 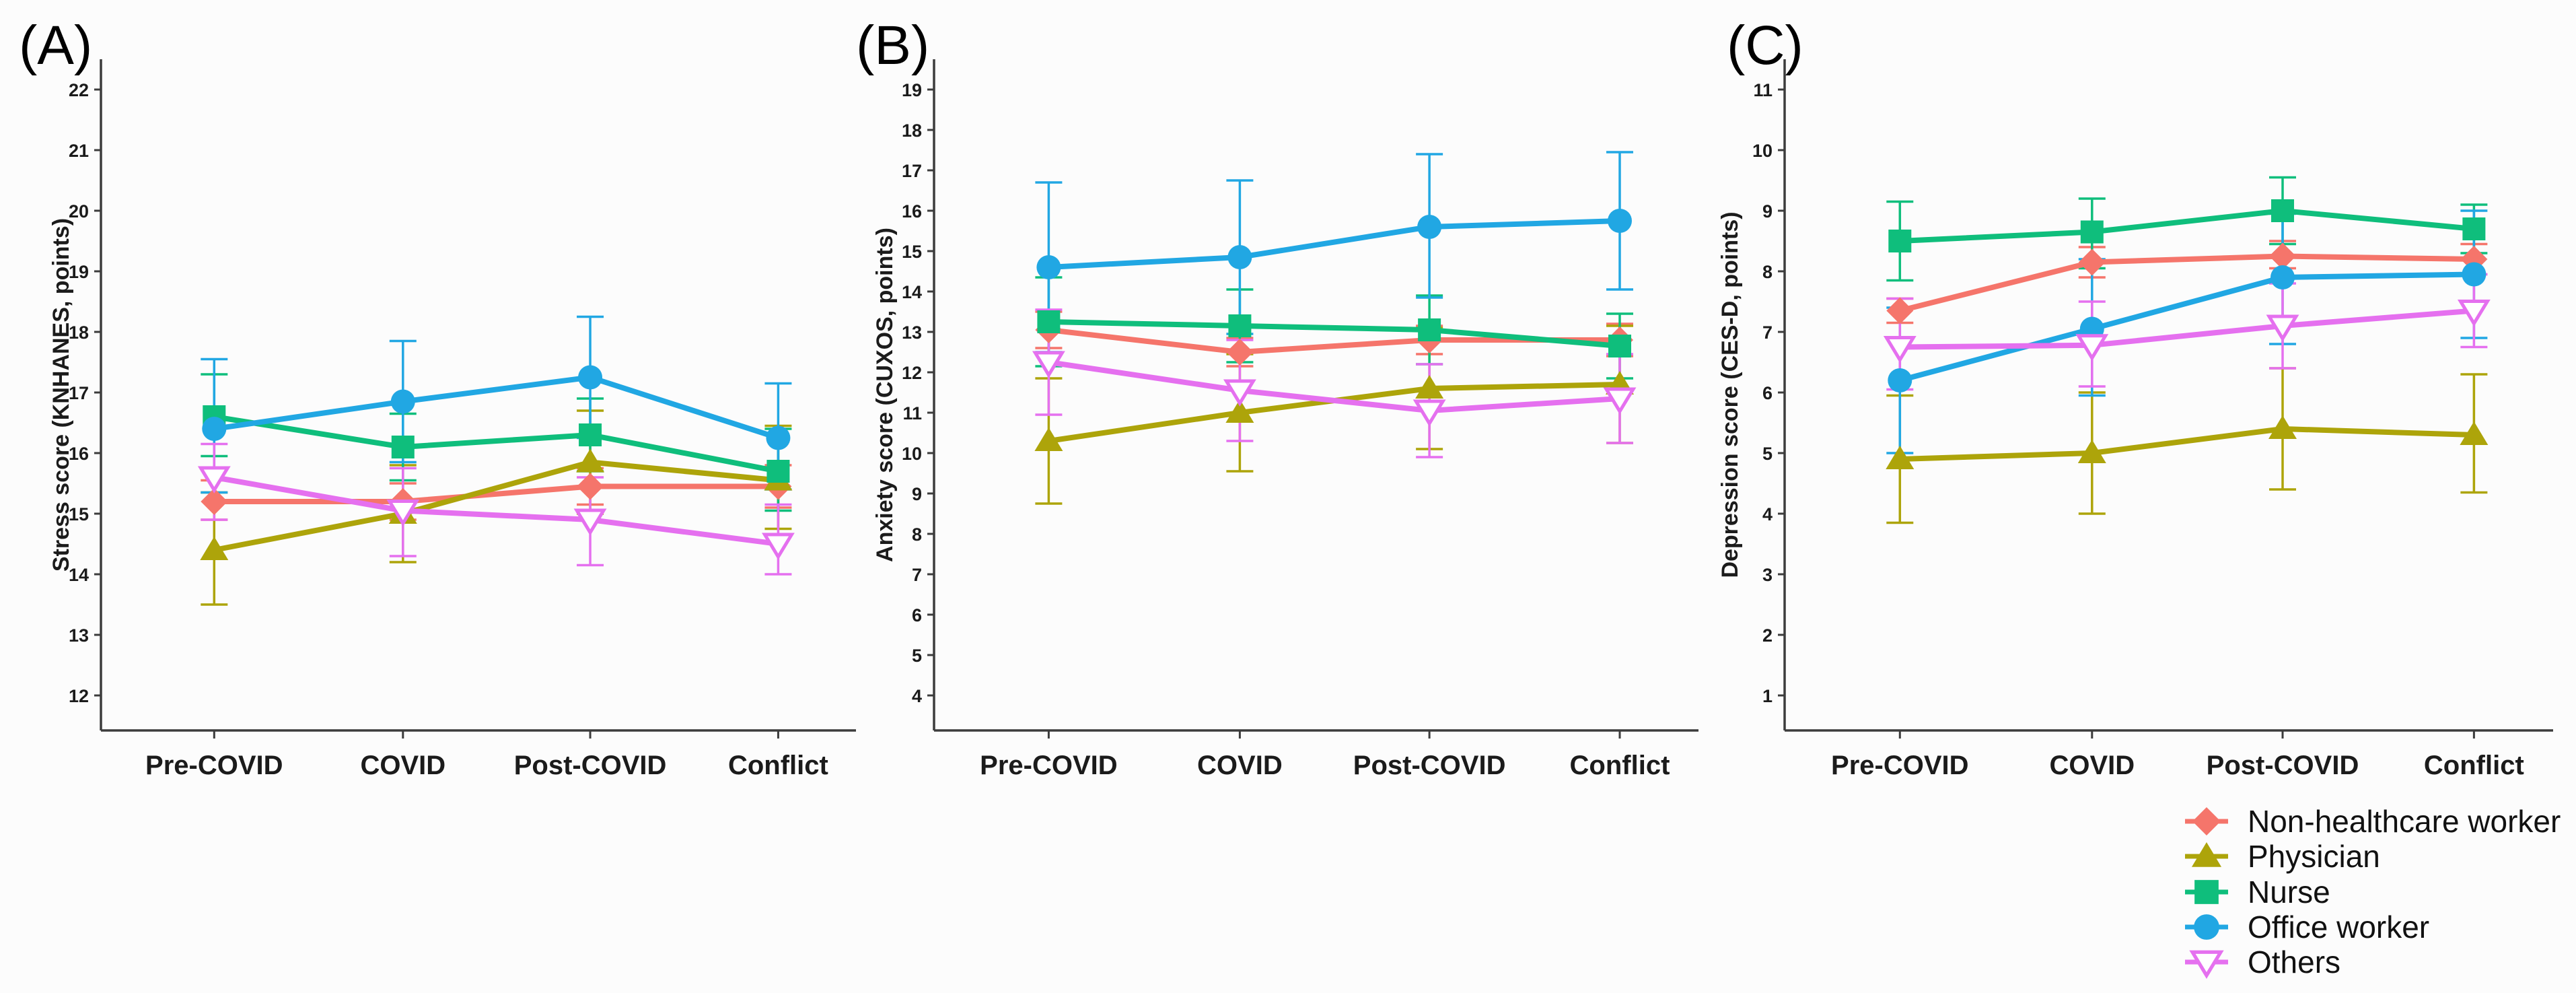 What do you see at coordinates (1768, 636) in the screenshot?
I see `y-tick-label: 2` at bounding box center [1768, 636].